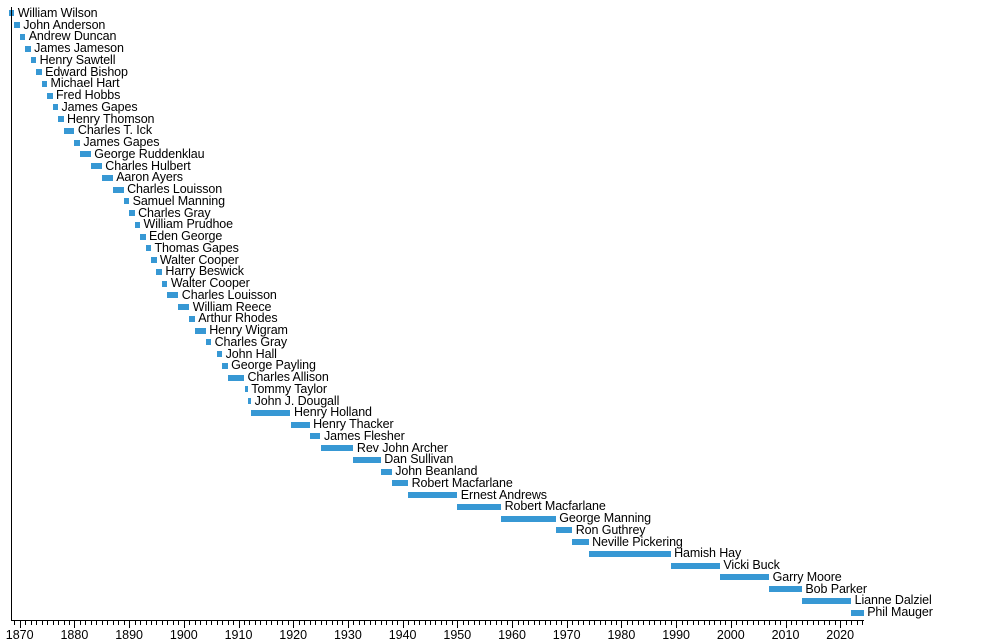 The height and width of the screenshot is (642, 1000). I want to click on axis-tick-label: 1960, so click(512, 635).